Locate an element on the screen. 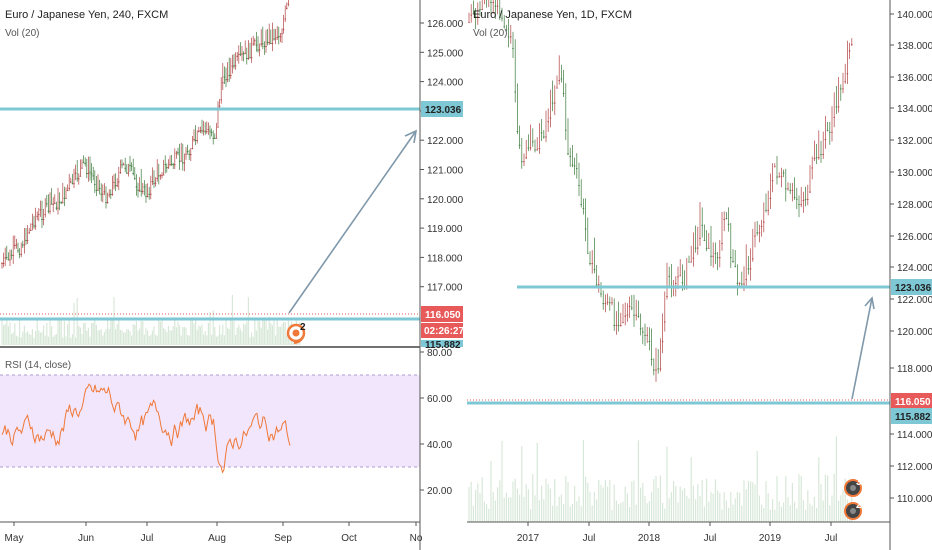 The width and height of the screenshot is (932, 550). left-time-tick: May is located at coordinates (14, 538).